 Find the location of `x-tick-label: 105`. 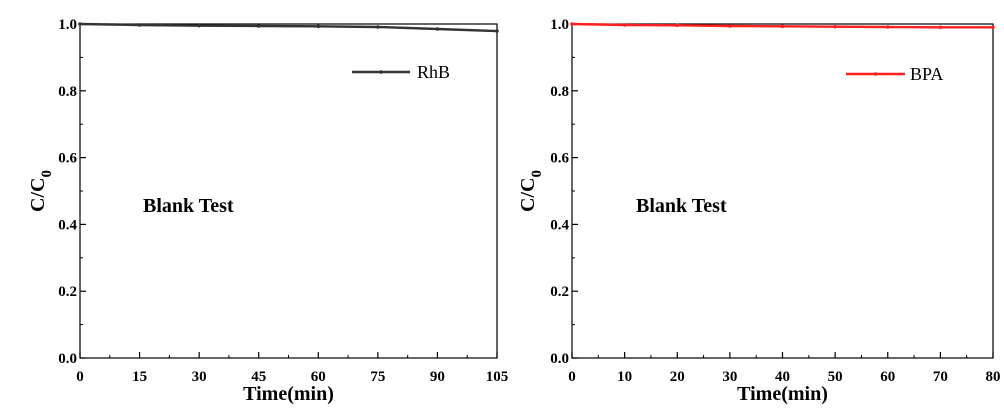

x-tick-label: 105 is located at coordinates (497, 377).